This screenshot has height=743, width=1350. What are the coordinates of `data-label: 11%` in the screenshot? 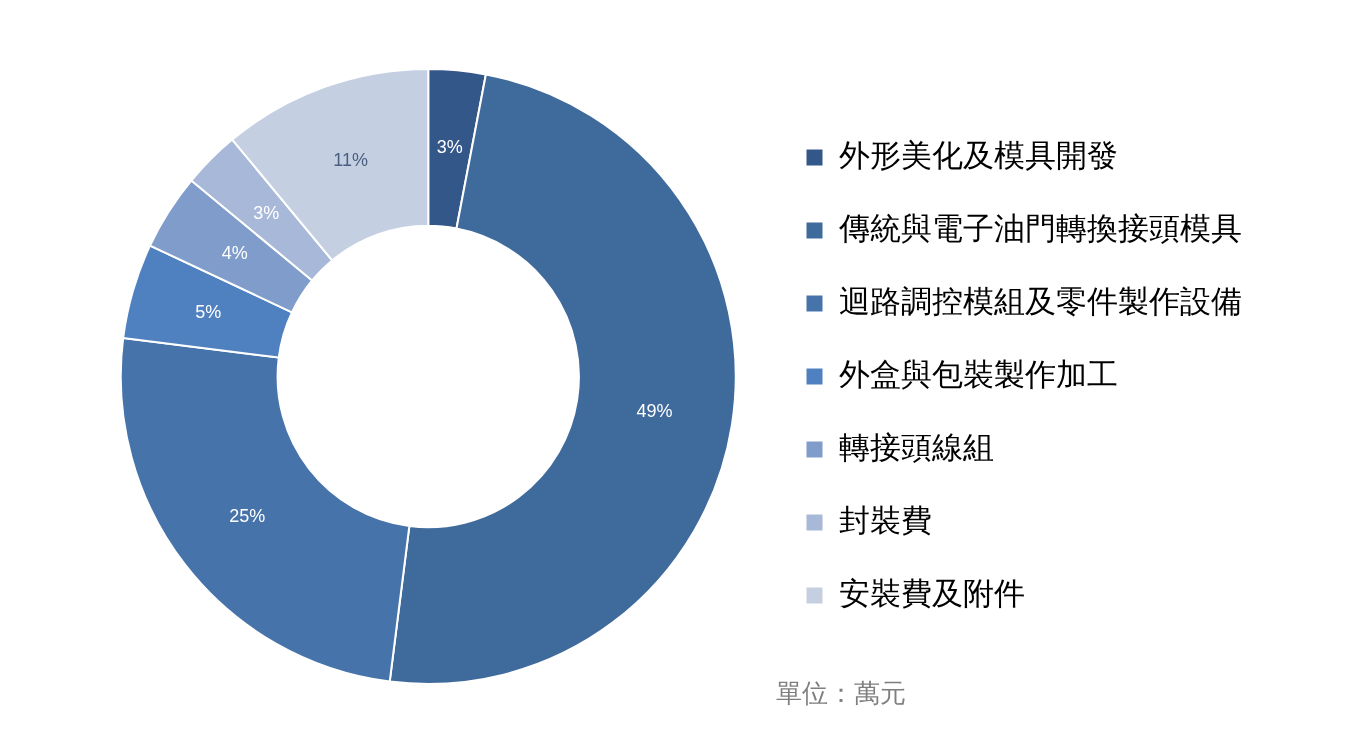 It's located at (350, 159).